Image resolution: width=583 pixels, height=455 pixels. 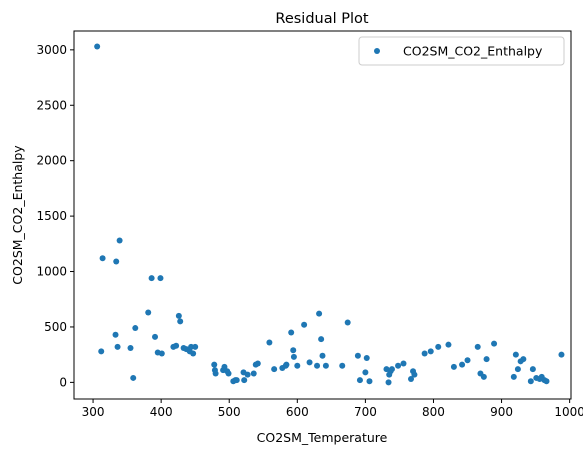 What do you see at coordinates (321, 19) in the screenshot?
I see `chart-title: Residual Plot` at bounding box center [321, 19].